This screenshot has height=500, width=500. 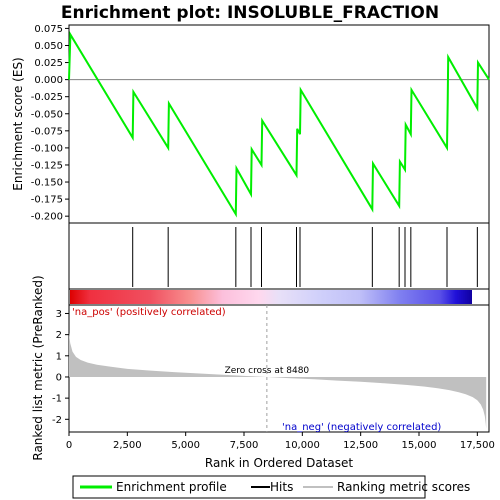 I want to click on es-y-tick-label: -0.200, so click(x=47, y=217).